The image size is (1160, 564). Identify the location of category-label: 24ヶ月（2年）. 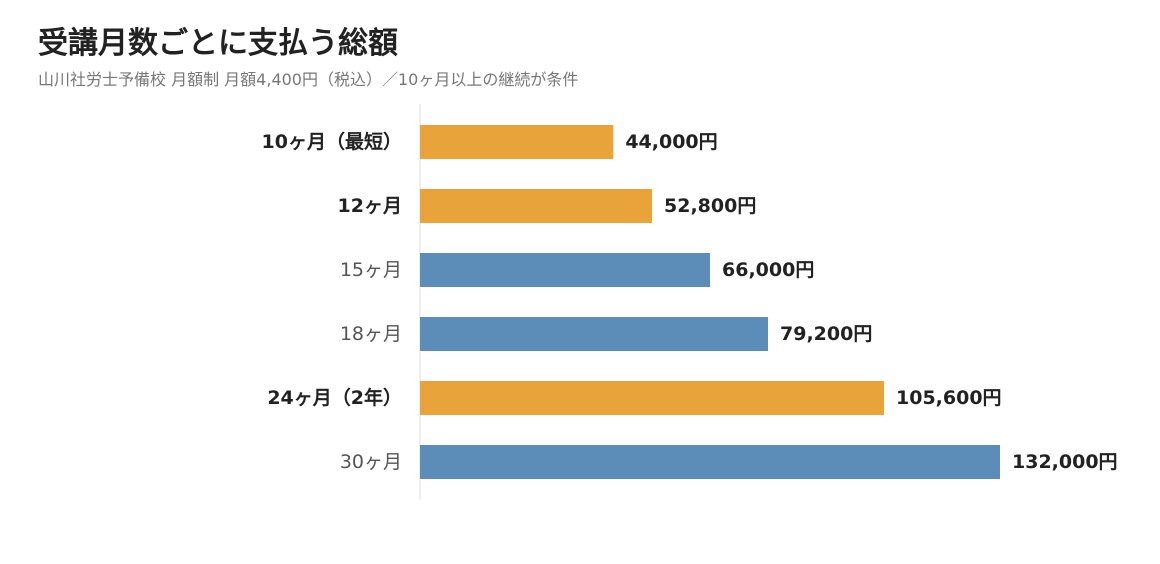
(334, 397).